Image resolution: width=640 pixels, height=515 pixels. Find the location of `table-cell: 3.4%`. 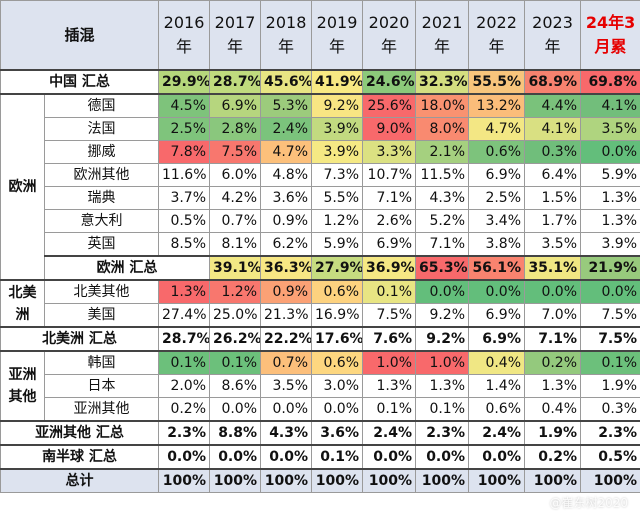

table-cell: 3.4% is located at coordinates (497, 221).